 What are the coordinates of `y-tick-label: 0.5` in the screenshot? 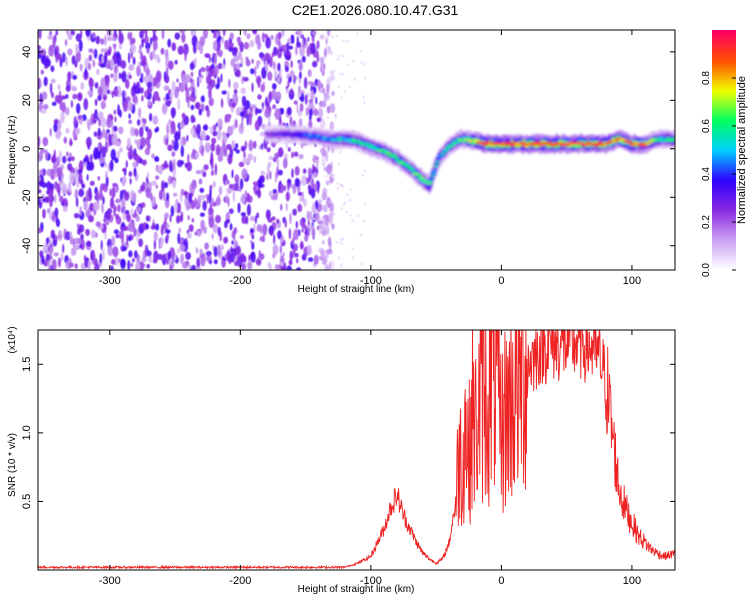 It's located at (27, 501).